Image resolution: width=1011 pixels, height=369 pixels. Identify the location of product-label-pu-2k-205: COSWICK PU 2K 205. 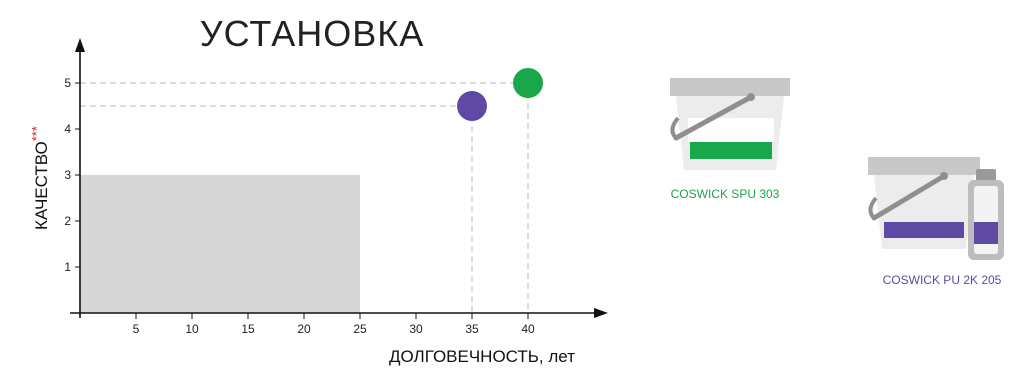
(942, 280).